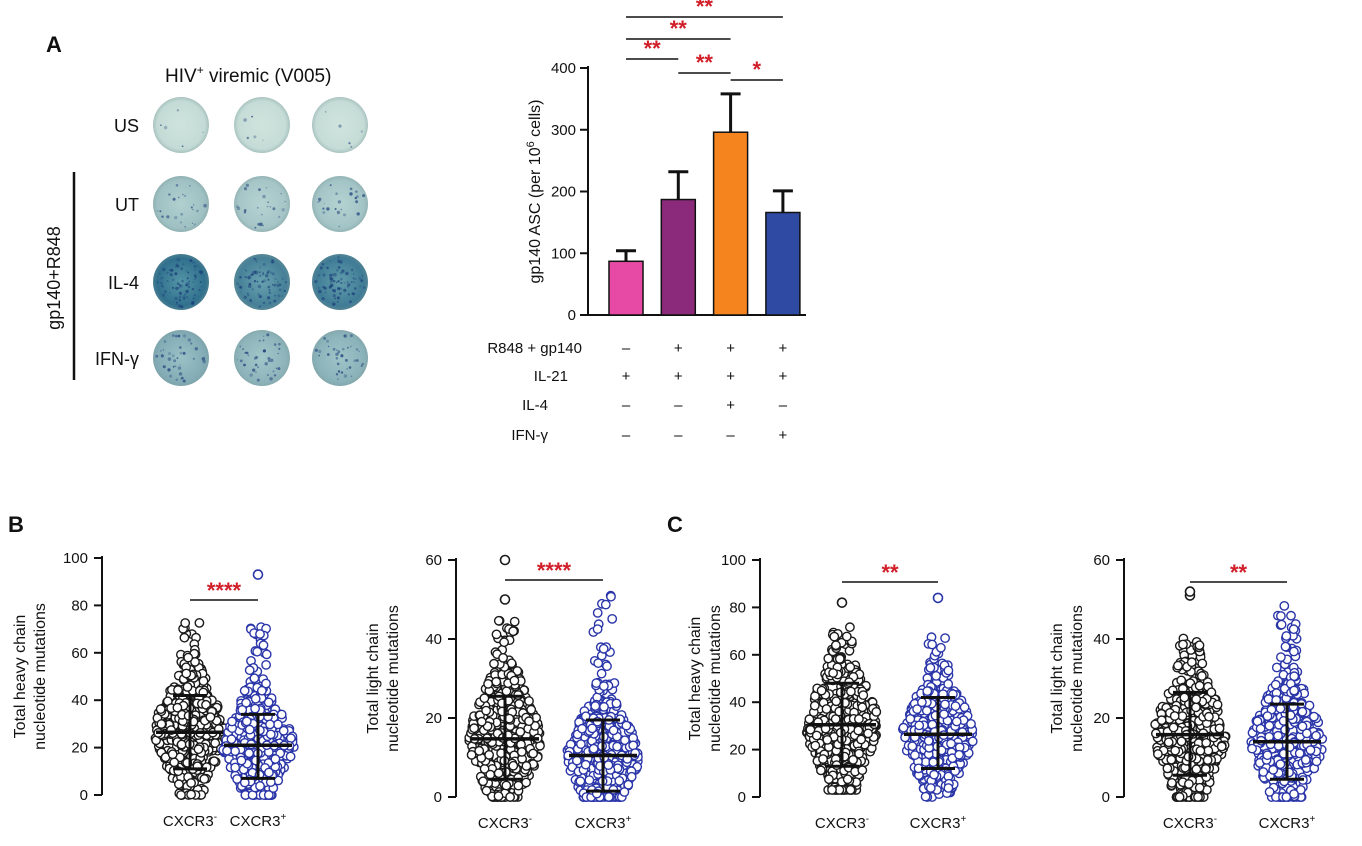  Describe the element at coordinates (1057, 678) in the screenshot. I see `scatter-y-title-line1: Total light chain` at that location.